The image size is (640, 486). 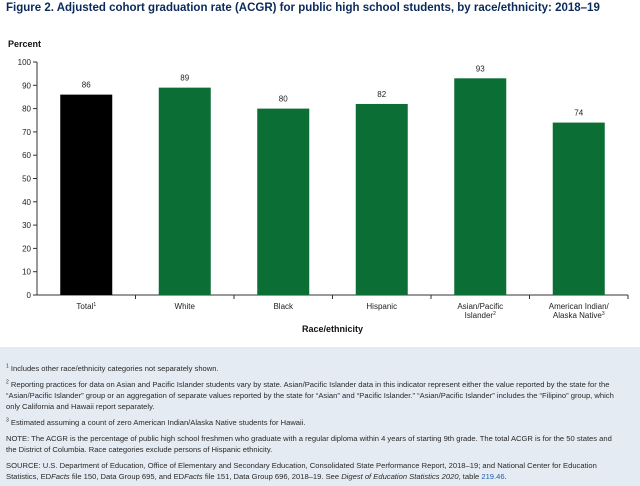 I want to click on source-text-2b: Facts, so click(x=60, y=476).